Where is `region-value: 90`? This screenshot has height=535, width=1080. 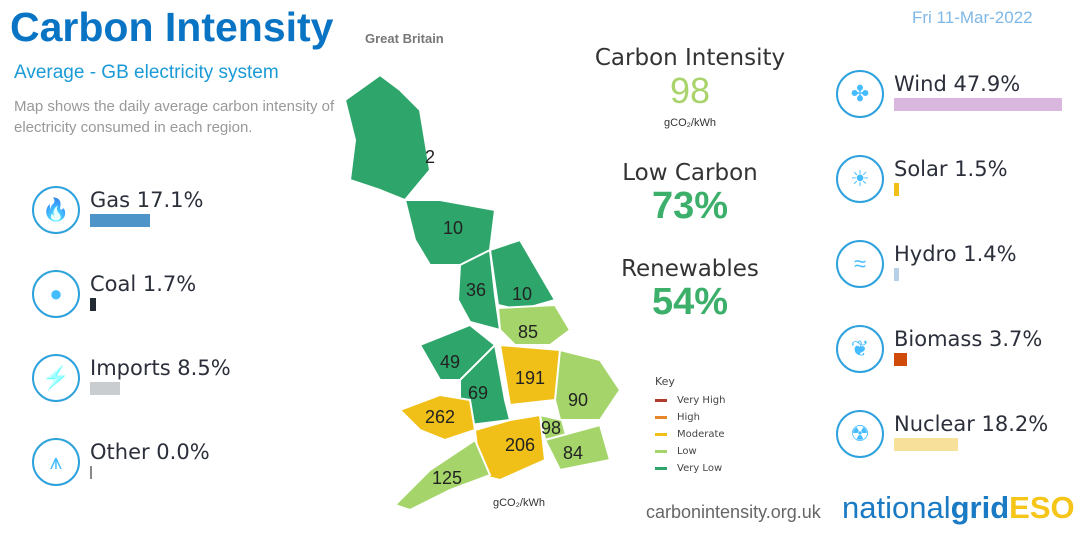
region-value: 90 is located at coordinates (578, 400).